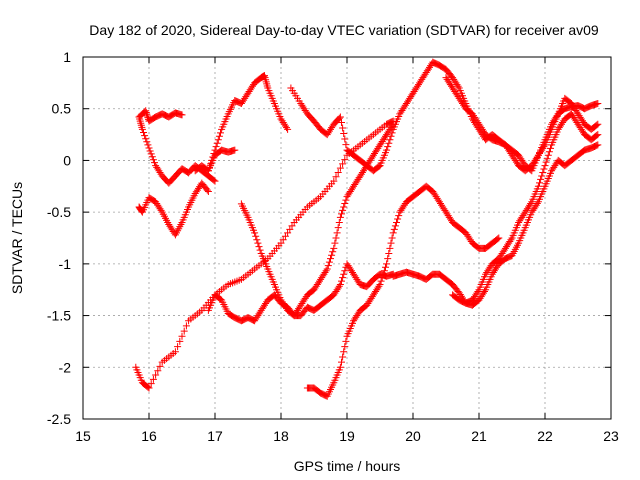  I want to click on x-tick-label: 22, so click(545, 436).